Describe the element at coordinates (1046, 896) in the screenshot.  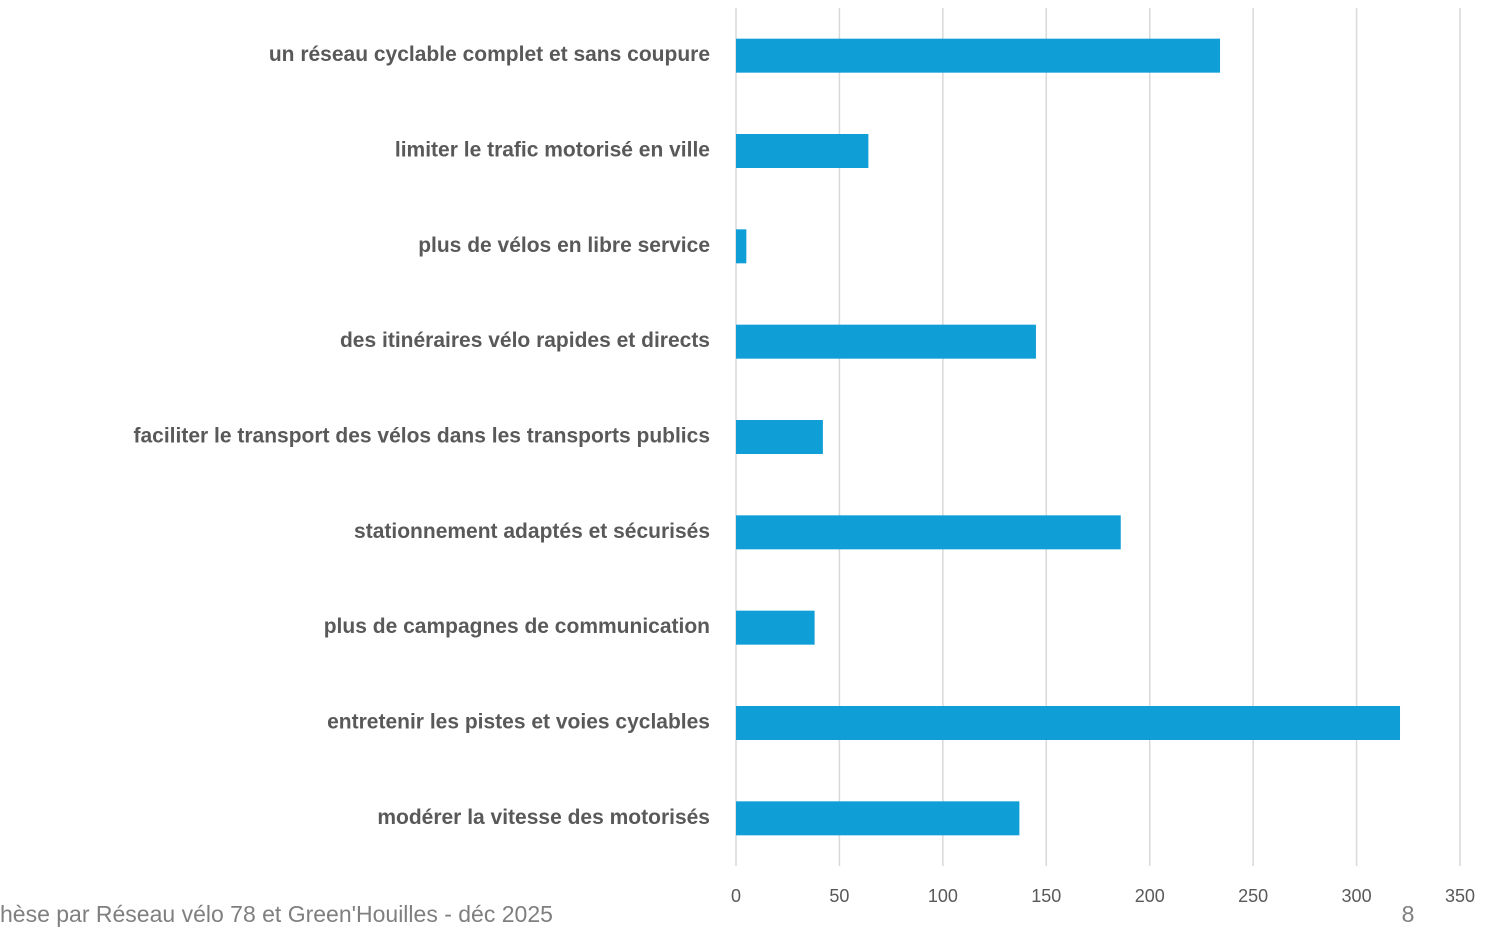
I see `x-tick-label: 150` at that location.